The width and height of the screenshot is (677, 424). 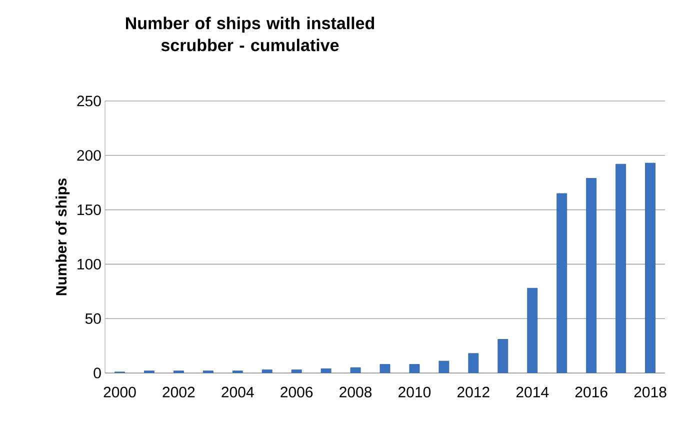 I want to click on y-tick-label: 200, so click(x=89, y=155).